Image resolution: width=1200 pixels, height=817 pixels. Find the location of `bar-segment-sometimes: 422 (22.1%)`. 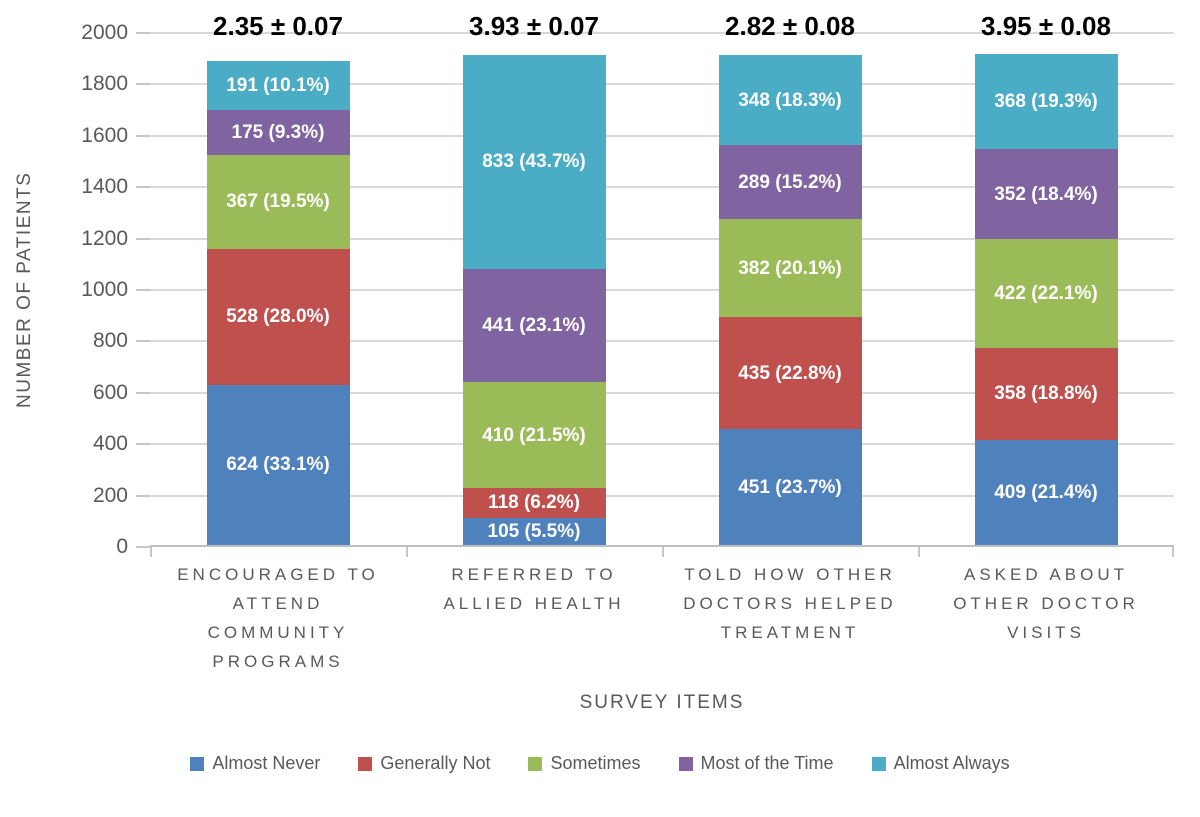

bar-segment-sometimes: 422 (22.1%) is located at coordinates (1046, 293).